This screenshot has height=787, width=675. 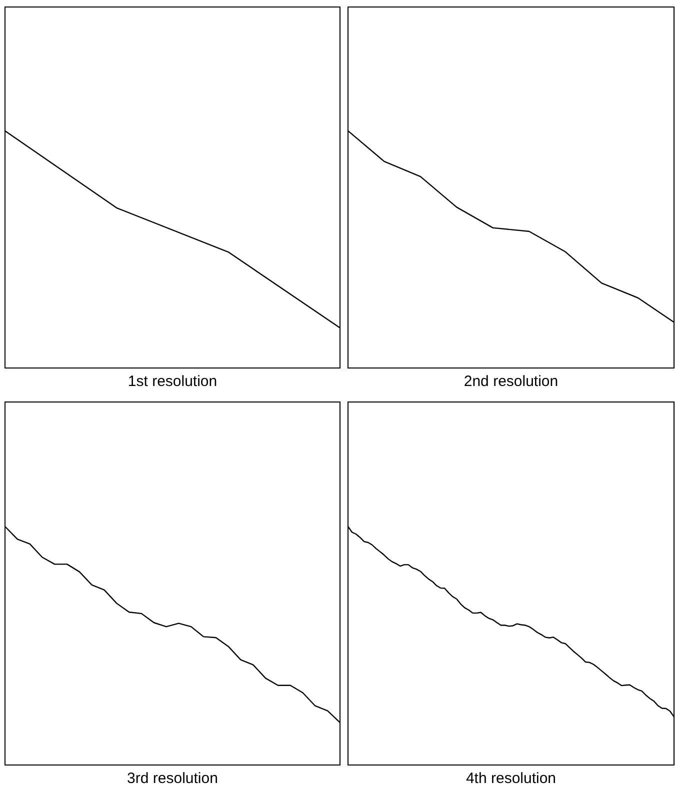 I want to click on x-axis-title: 2nd resolution, so click(x=511, y=381).